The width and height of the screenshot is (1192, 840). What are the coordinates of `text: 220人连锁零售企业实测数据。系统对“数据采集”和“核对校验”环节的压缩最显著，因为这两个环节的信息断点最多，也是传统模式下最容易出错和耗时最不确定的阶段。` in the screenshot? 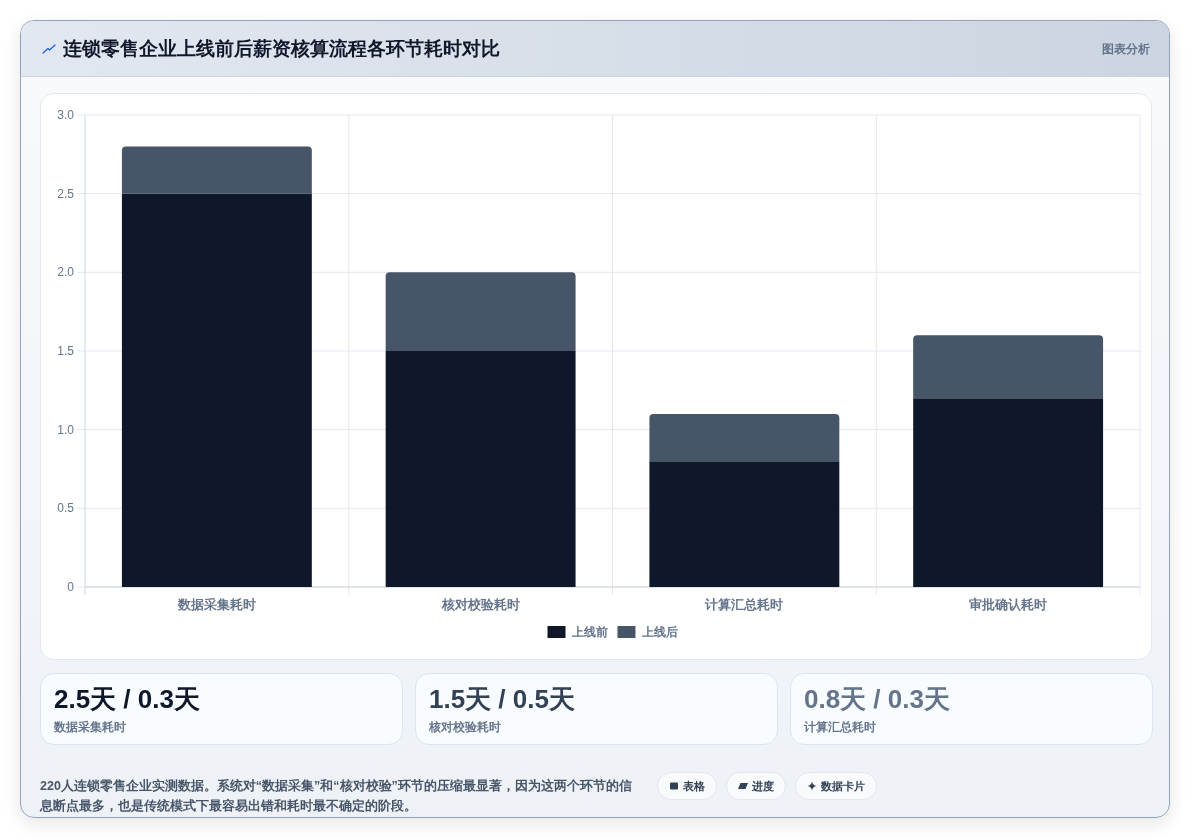 It's located at (336, 796).